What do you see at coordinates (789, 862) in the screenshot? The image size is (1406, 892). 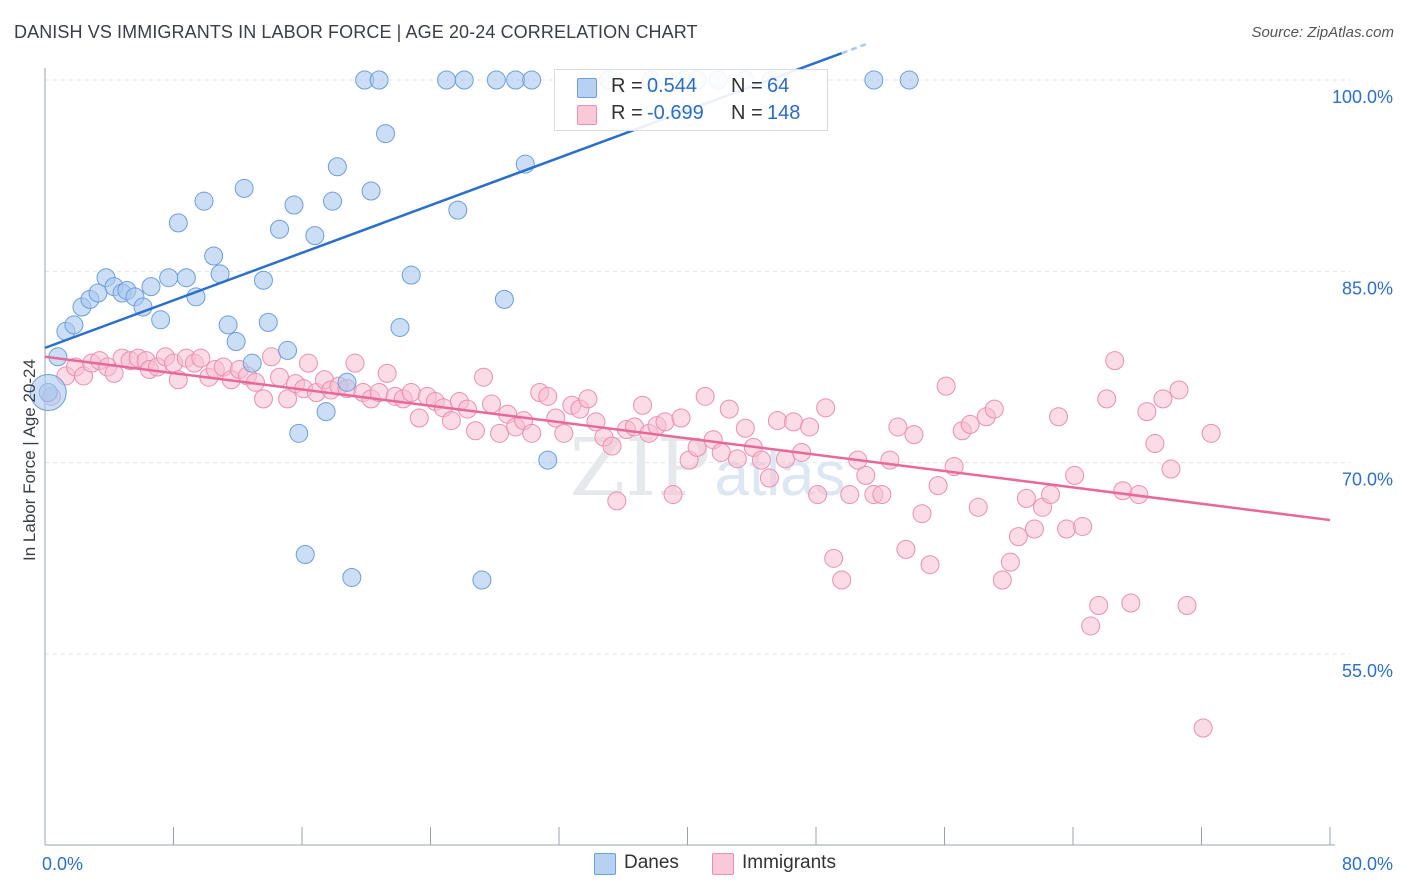 I see `immigrants-legend-label: Immigrants` at bounding box center [789, 862].